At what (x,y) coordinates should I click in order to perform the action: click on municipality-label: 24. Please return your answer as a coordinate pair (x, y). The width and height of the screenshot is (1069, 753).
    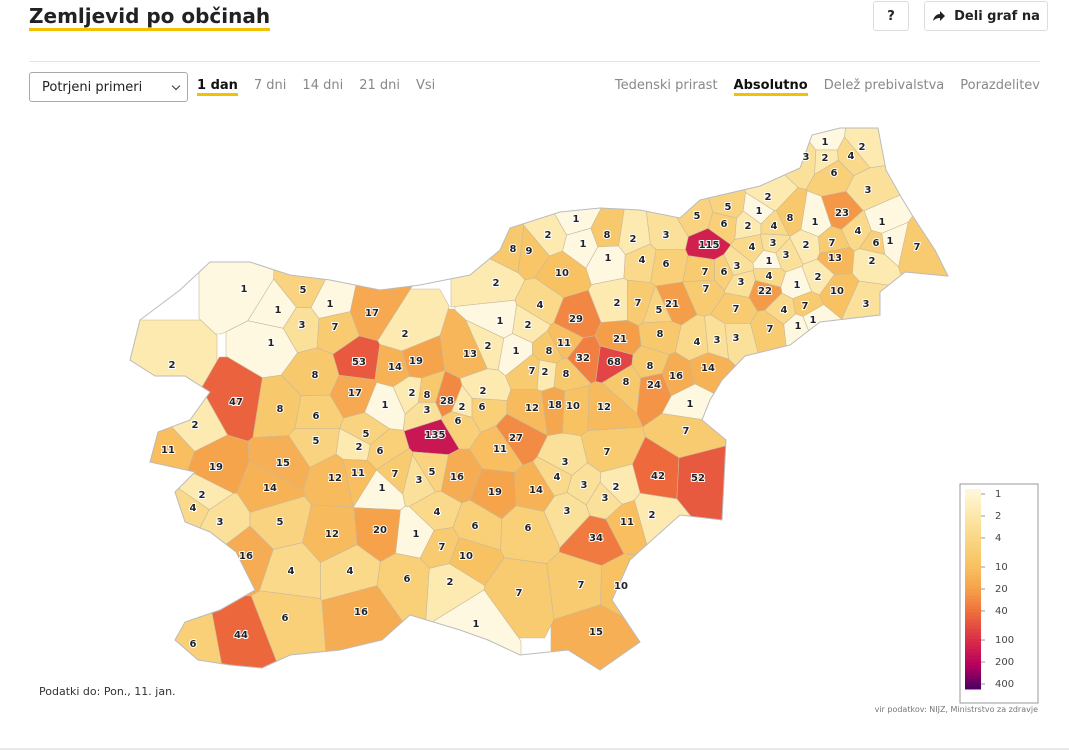
    Looking at the image, I should click on (654, 385).